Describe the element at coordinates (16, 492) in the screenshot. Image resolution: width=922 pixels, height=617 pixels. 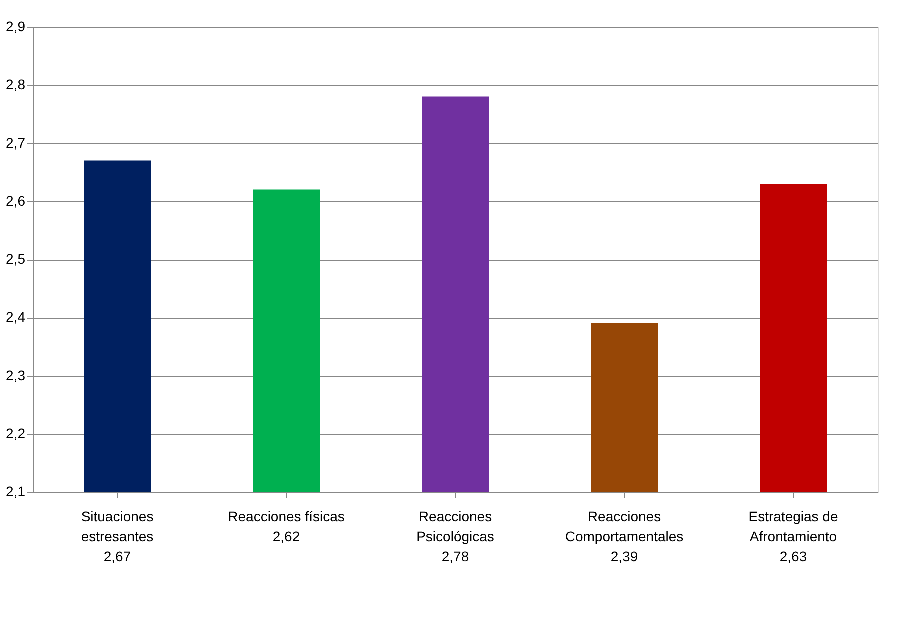
I see `y-tick-label: 2,1` at that location.